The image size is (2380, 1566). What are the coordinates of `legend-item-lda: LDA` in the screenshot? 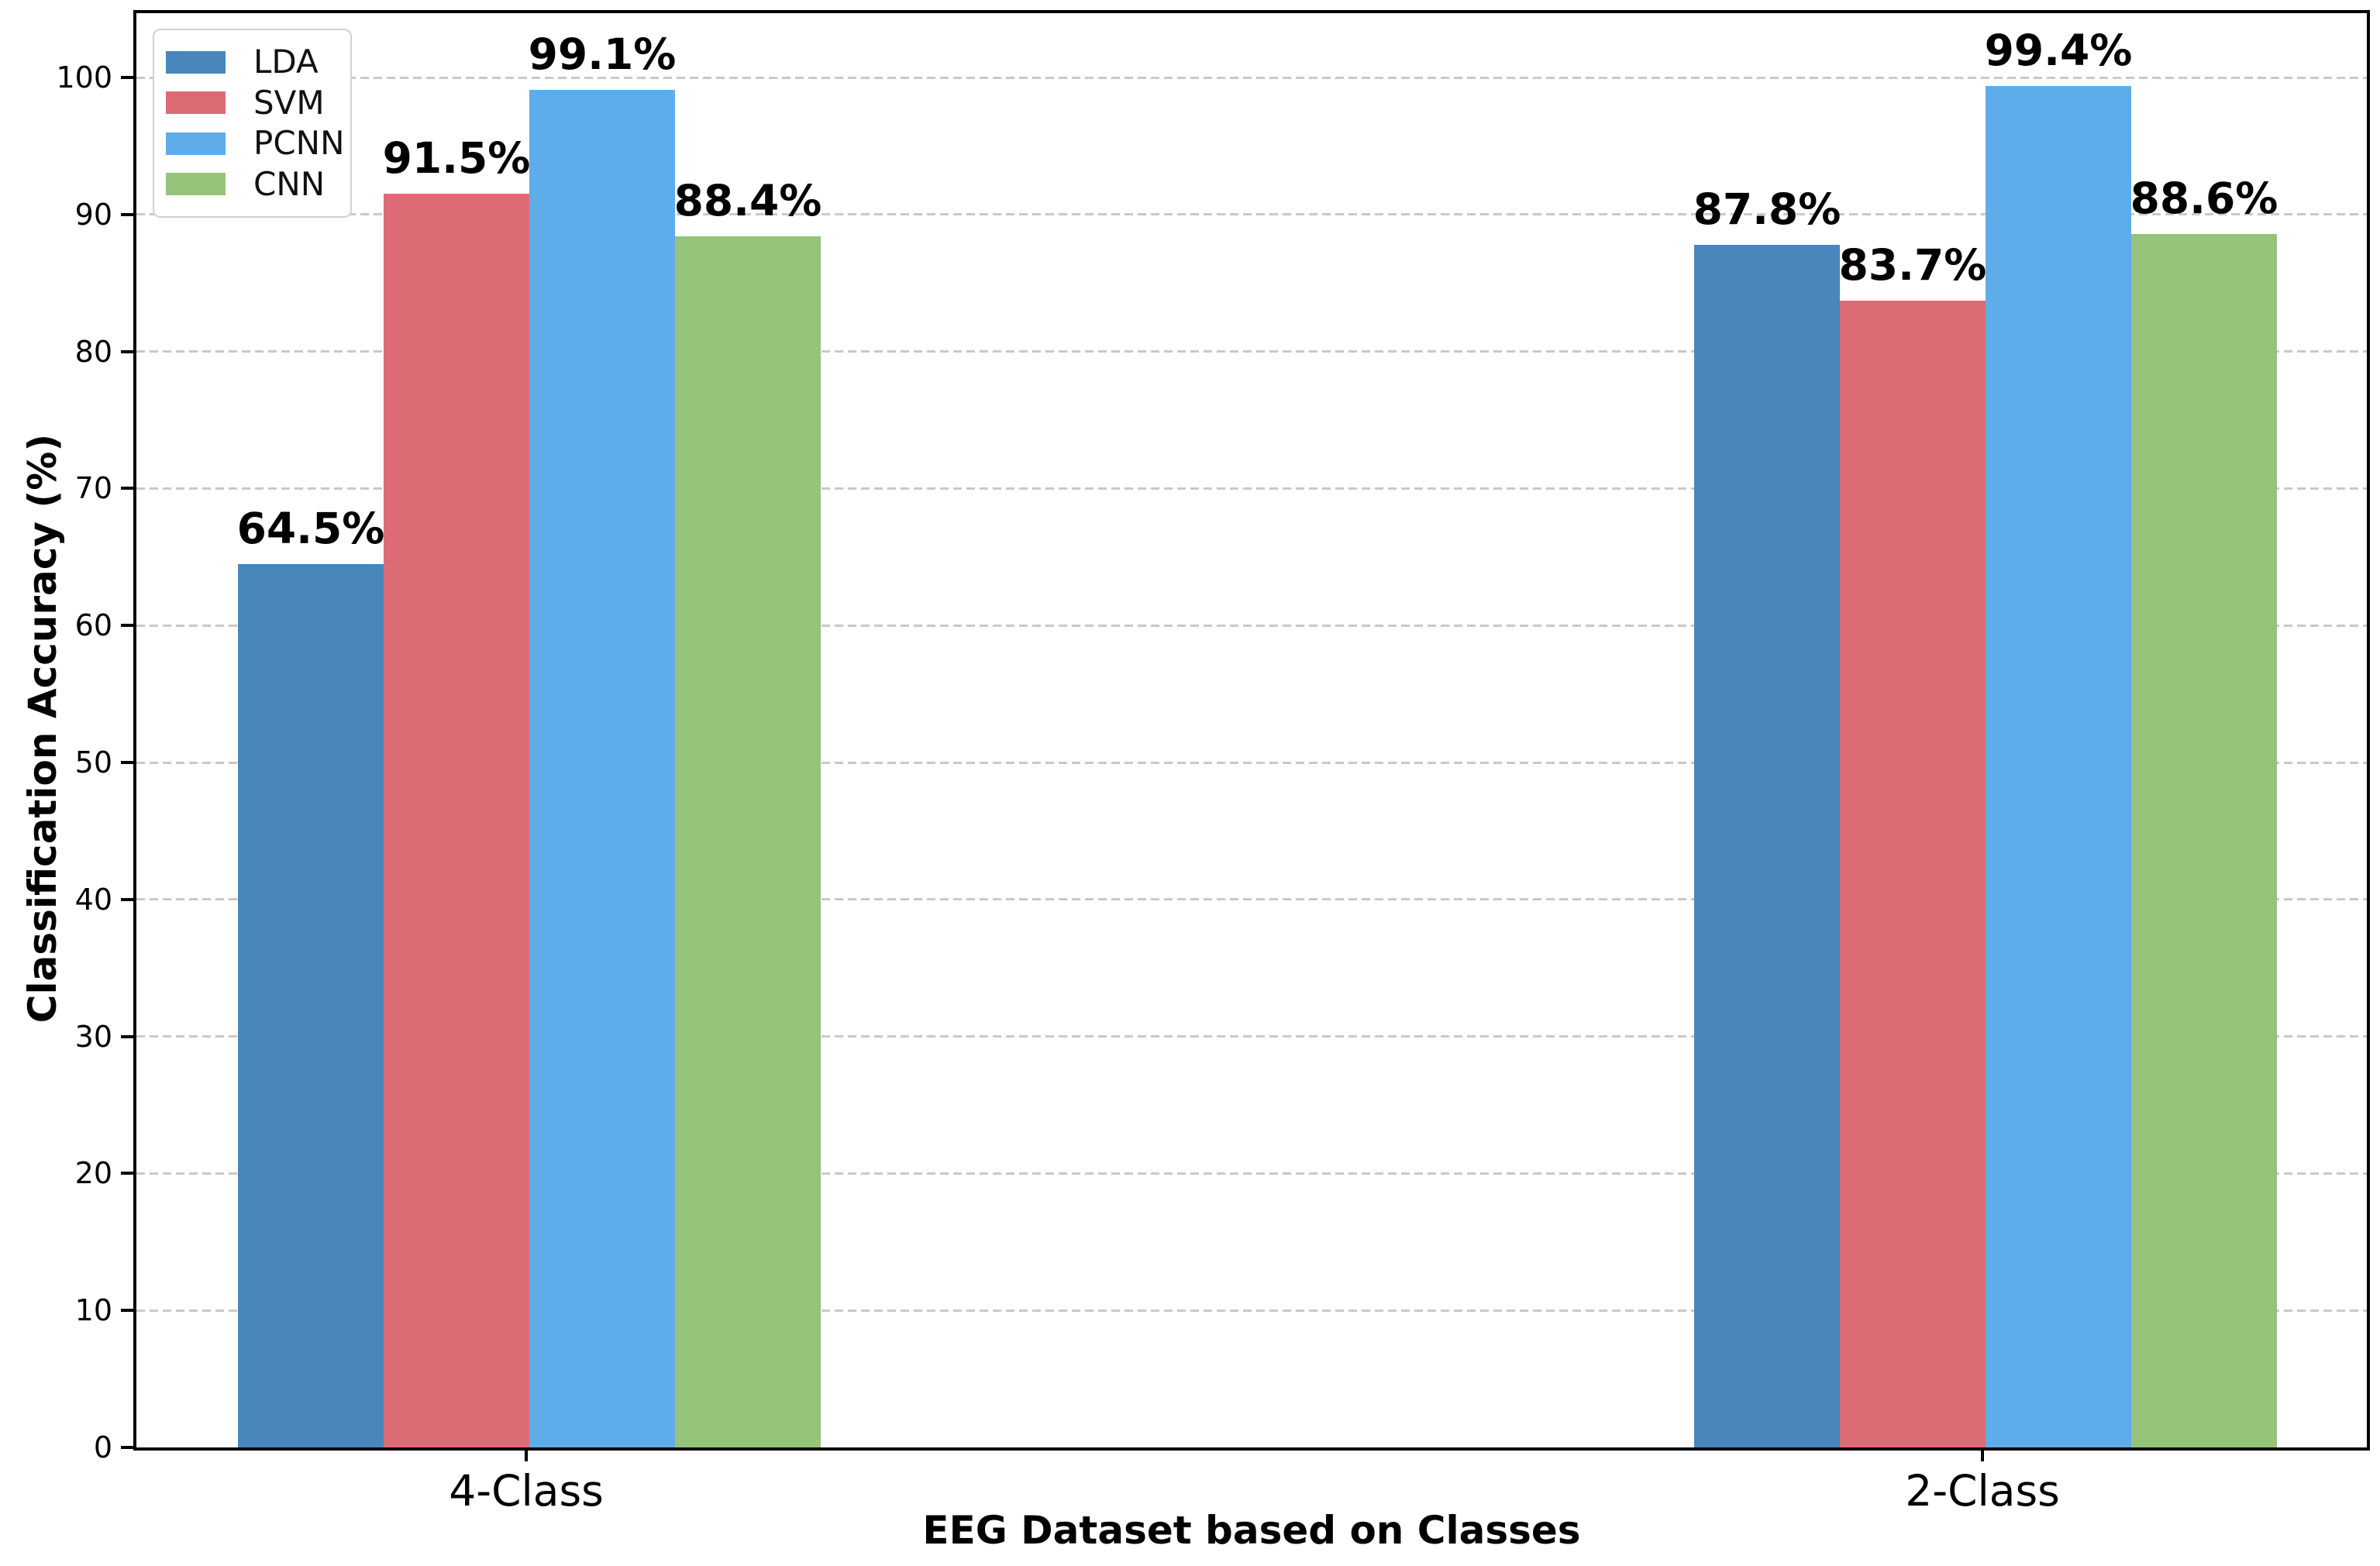 It's located at (258, 62).